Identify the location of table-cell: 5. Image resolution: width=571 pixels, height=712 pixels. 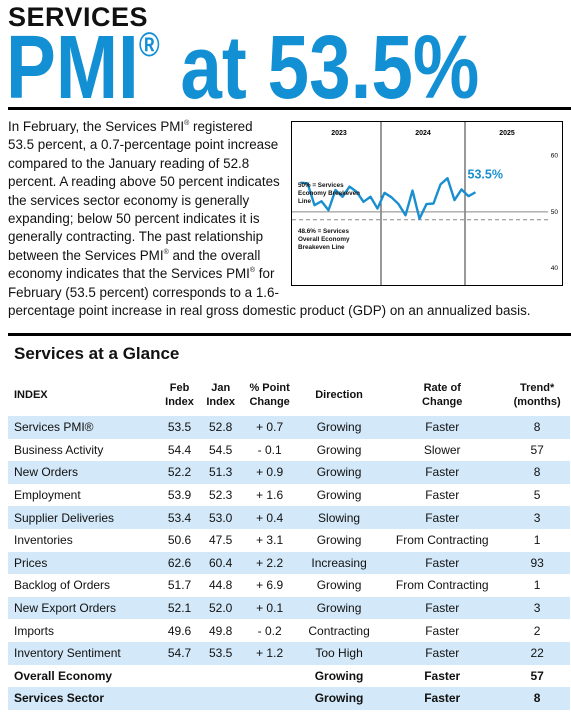
(537, 495).